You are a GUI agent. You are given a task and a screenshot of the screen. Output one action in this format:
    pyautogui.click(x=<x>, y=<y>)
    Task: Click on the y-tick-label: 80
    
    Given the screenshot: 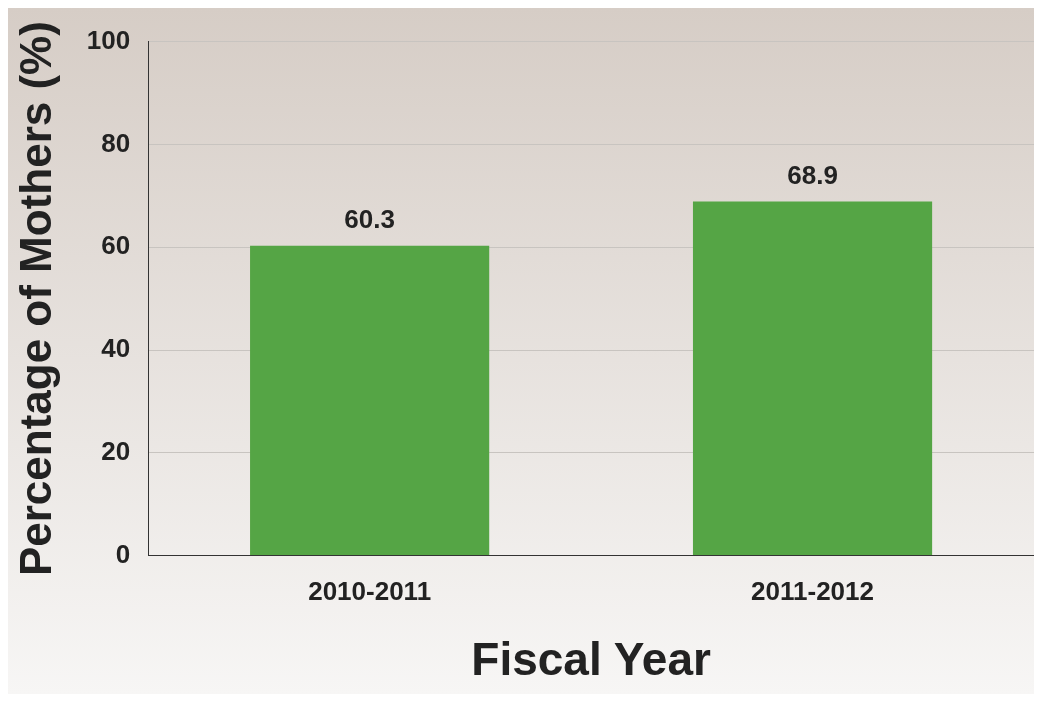 What is the action you would take?
    pyautogui.click(x=116, y=142)
    